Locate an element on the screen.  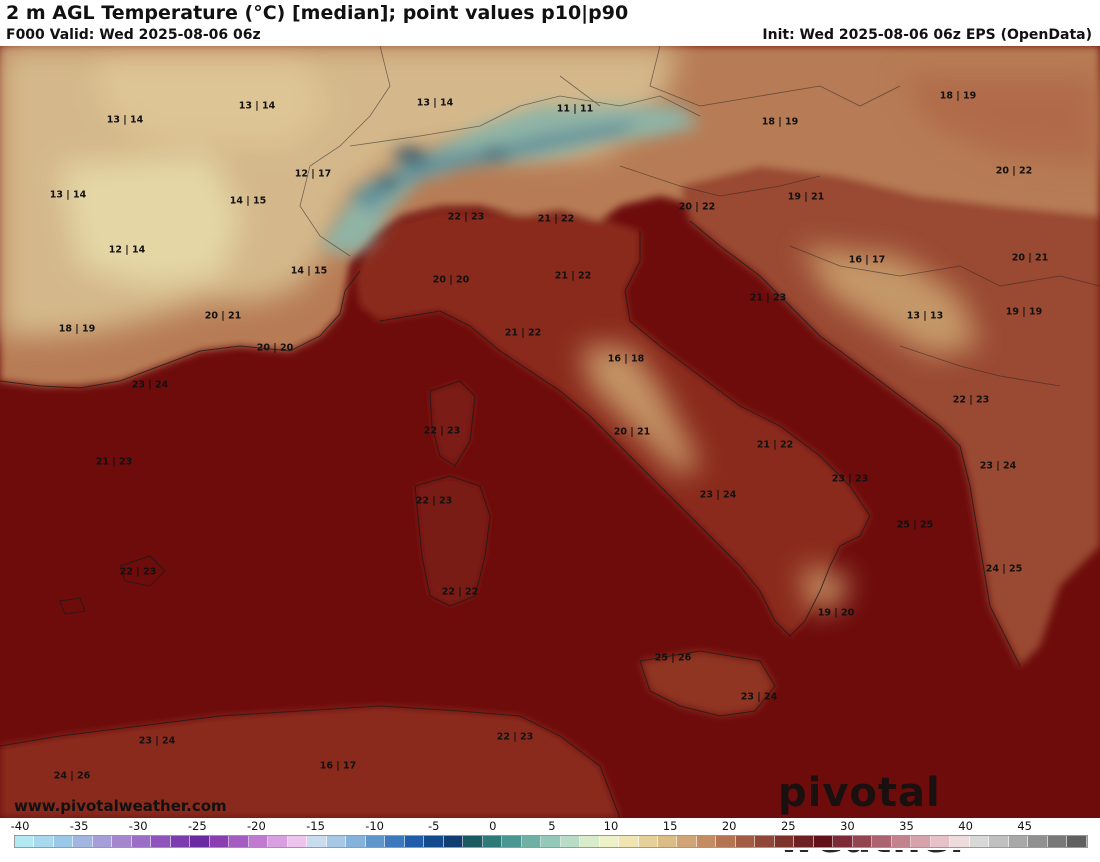
colorbar-tick-label: 40 is located at coordinates (965, 826).